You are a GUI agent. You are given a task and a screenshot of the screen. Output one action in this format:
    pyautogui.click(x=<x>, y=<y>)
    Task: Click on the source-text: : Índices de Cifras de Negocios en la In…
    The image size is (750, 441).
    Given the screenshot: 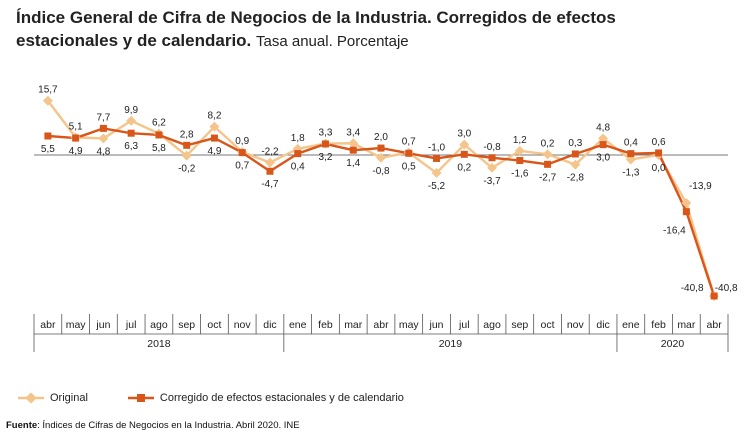 What is the action you would take?
    pyautogui.click(x=168, y=425)
    